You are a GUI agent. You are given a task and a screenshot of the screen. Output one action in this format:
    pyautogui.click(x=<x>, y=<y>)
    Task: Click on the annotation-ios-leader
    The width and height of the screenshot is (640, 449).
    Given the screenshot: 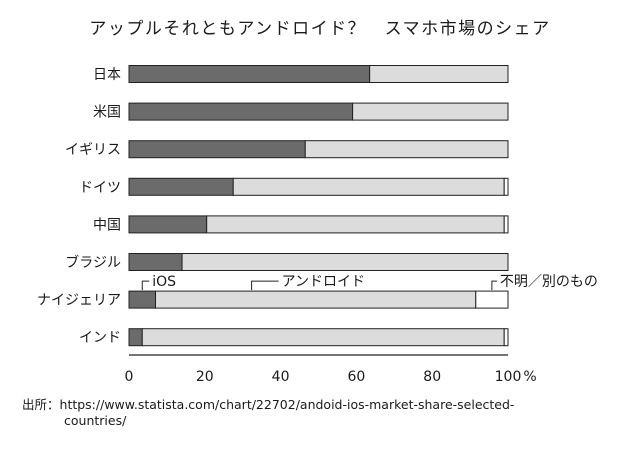 What is the action you would take?
    pyautogui.click(x=145, y=285)
    